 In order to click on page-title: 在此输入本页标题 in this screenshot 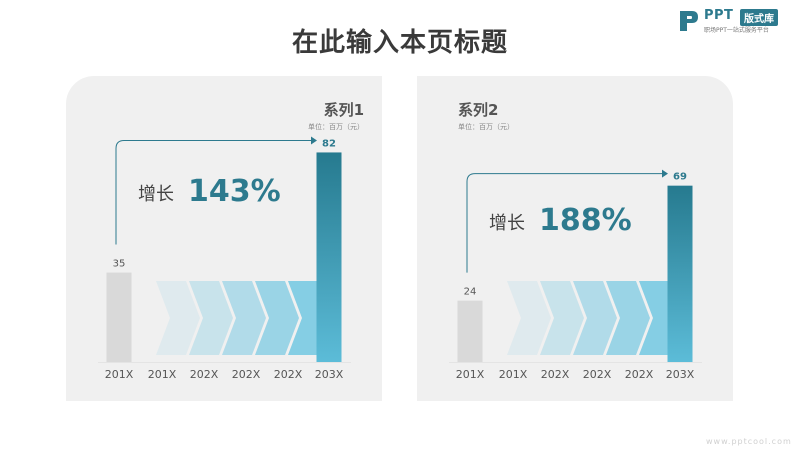, I will do `click(399, 43)`.